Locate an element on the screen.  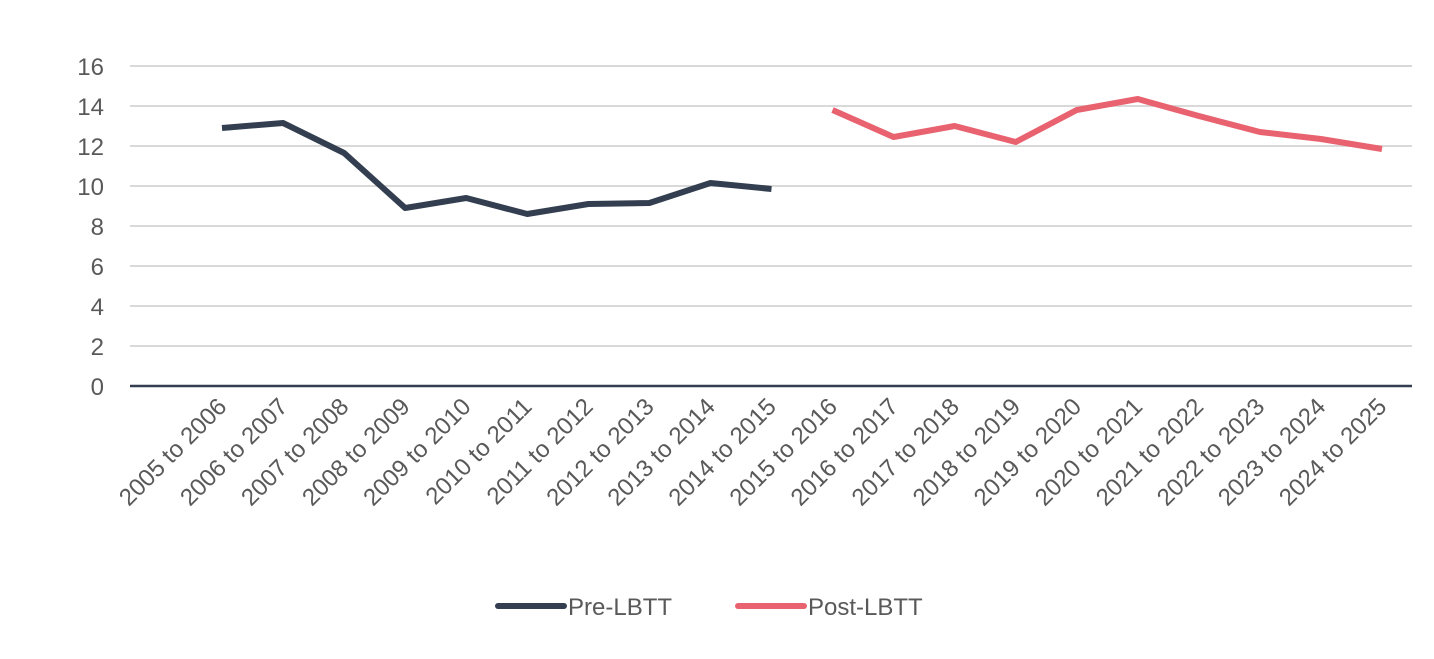
y-tick-label: 4 is located at coordinates (97, 307).